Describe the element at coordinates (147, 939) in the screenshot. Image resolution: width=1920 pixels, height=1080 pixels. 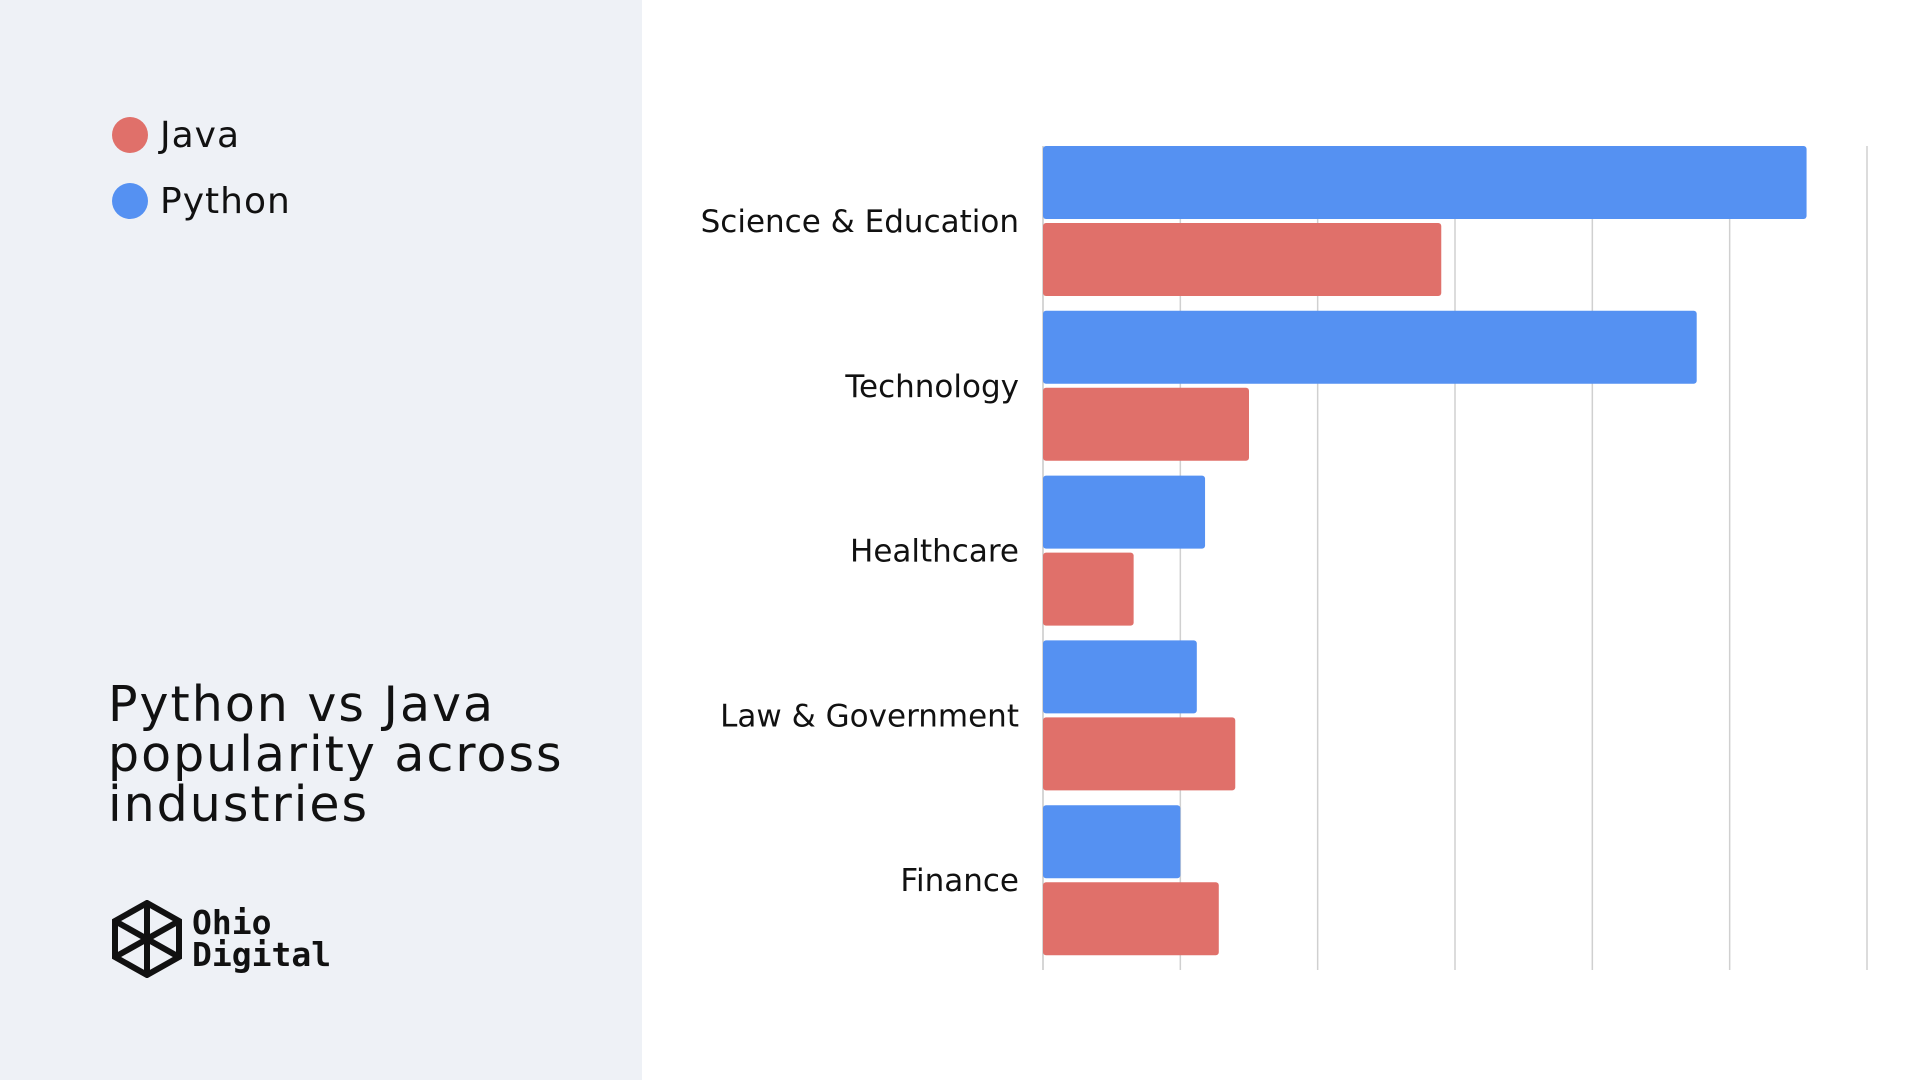
I see `logo-mark-icon` at that location.